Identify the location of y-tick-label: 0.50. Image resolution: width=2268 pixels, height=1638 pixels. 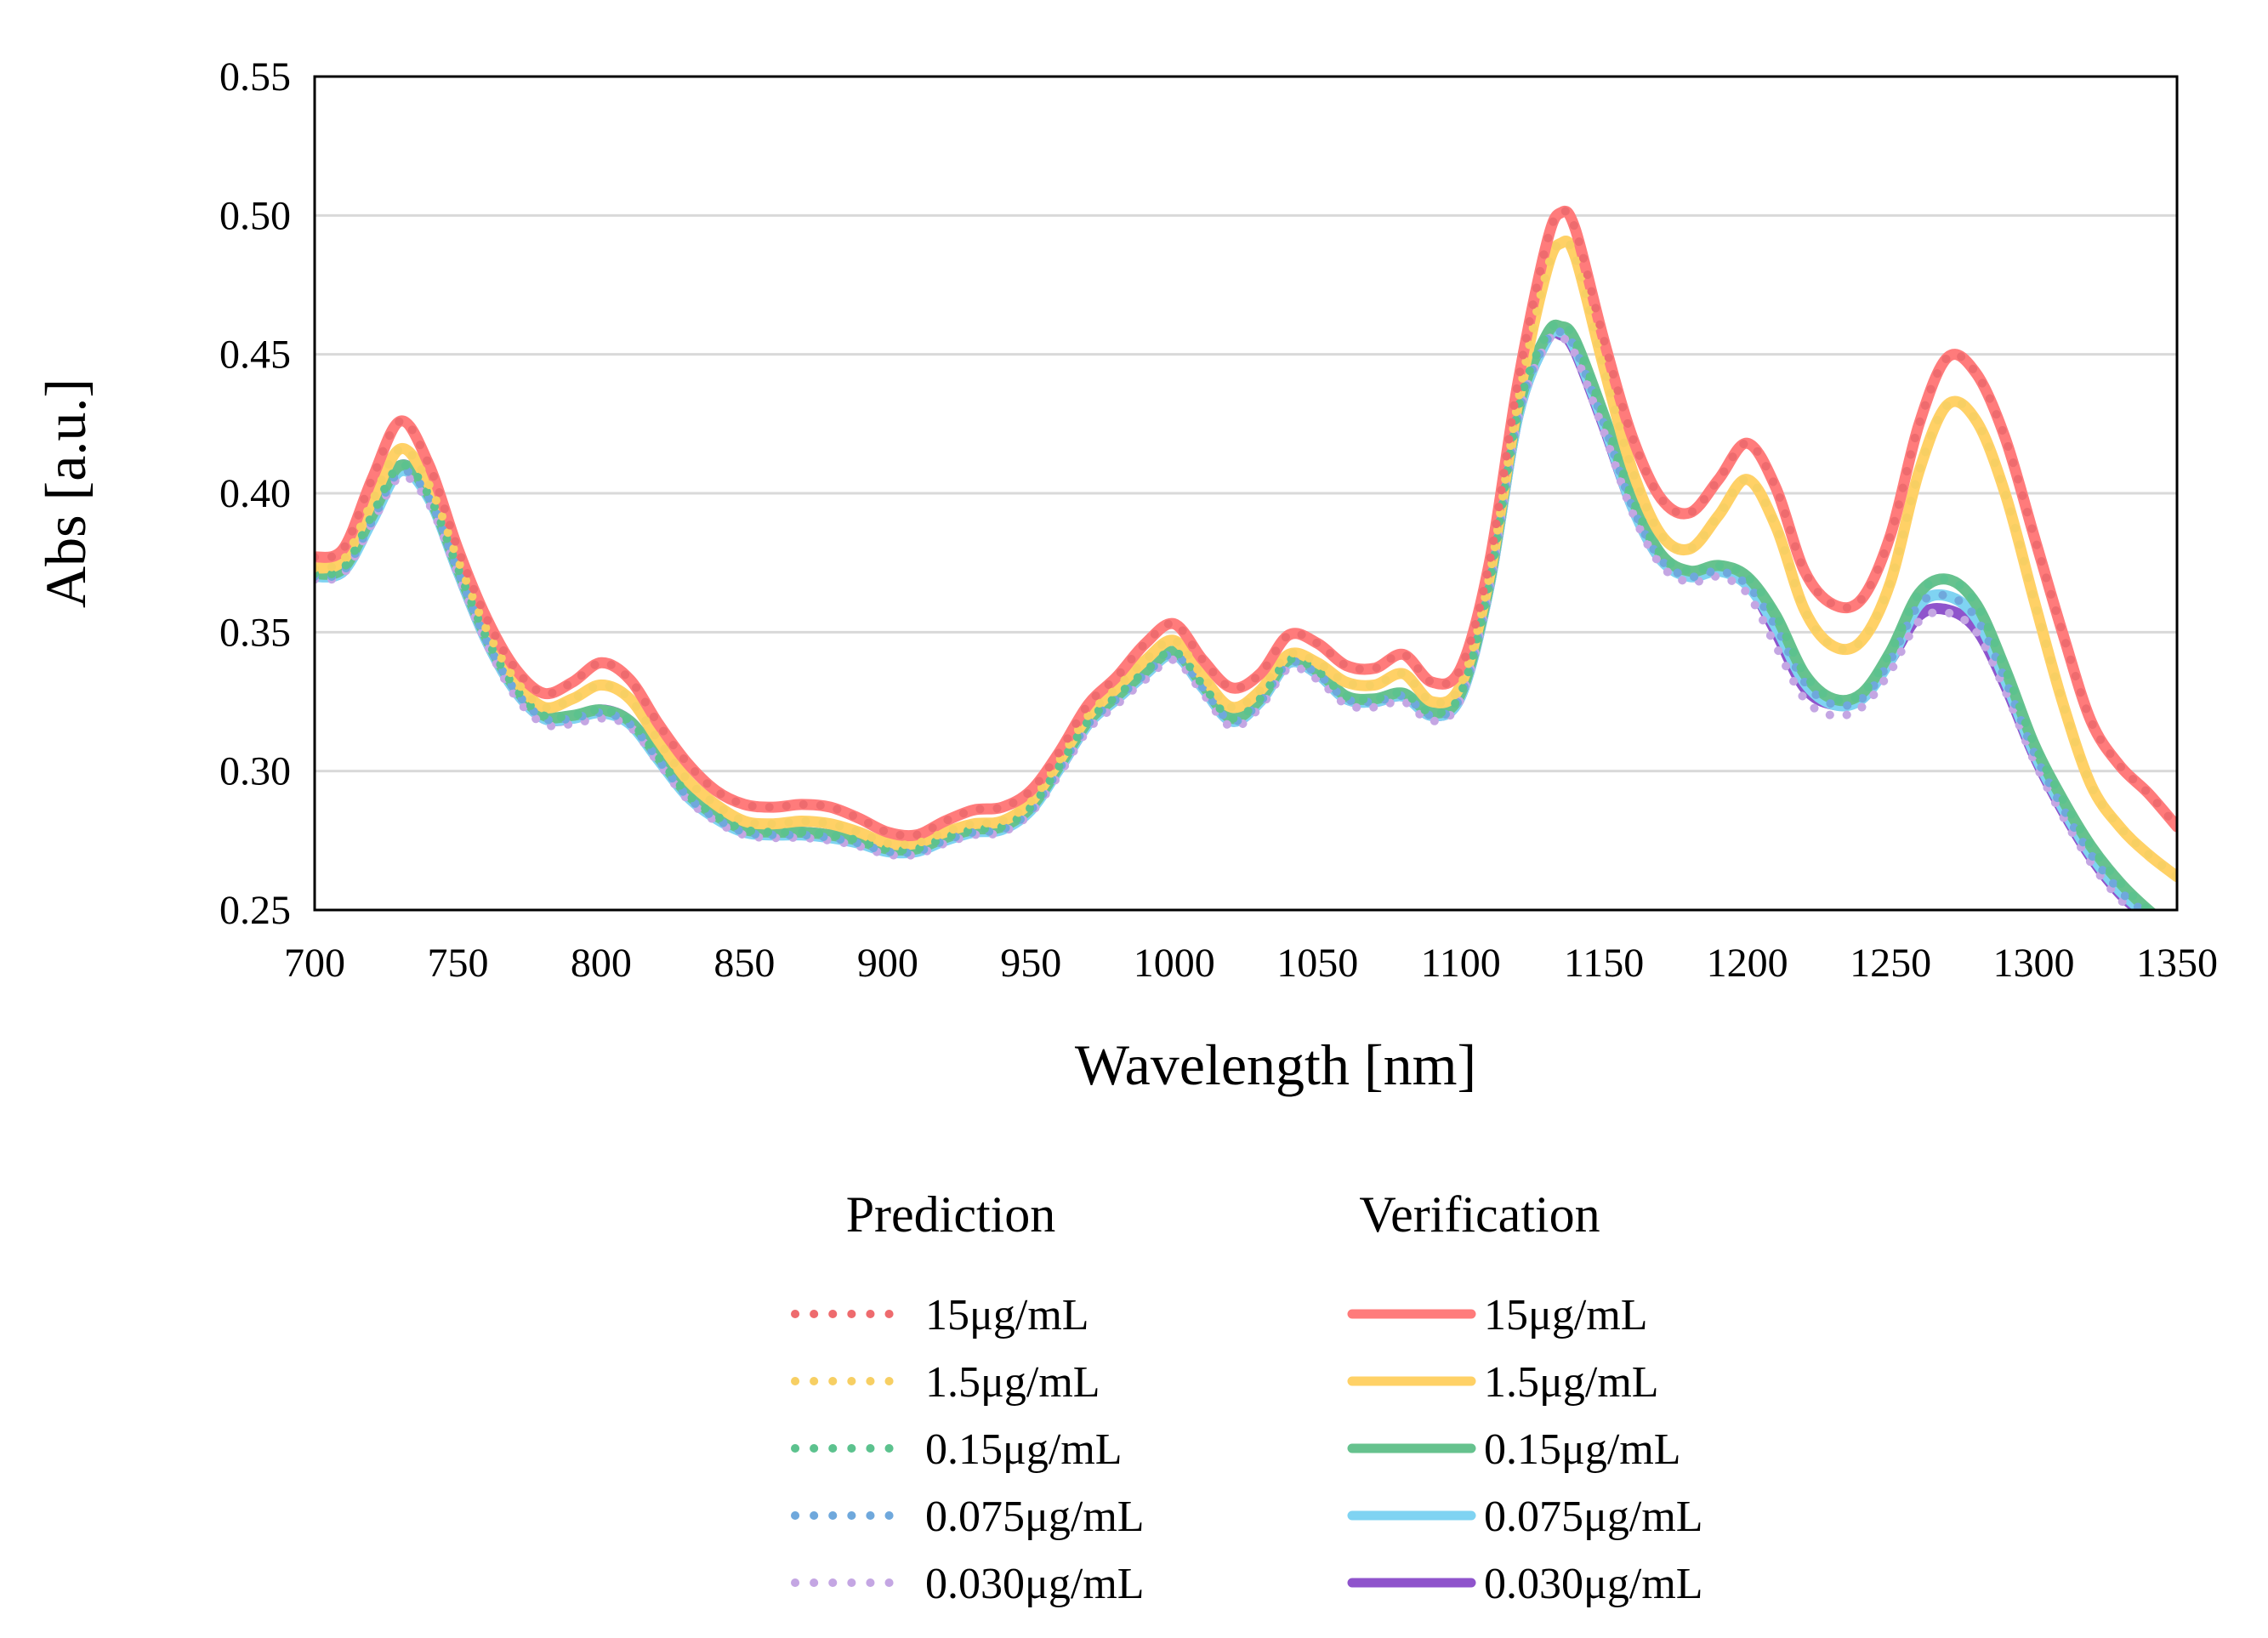
(255, 215).